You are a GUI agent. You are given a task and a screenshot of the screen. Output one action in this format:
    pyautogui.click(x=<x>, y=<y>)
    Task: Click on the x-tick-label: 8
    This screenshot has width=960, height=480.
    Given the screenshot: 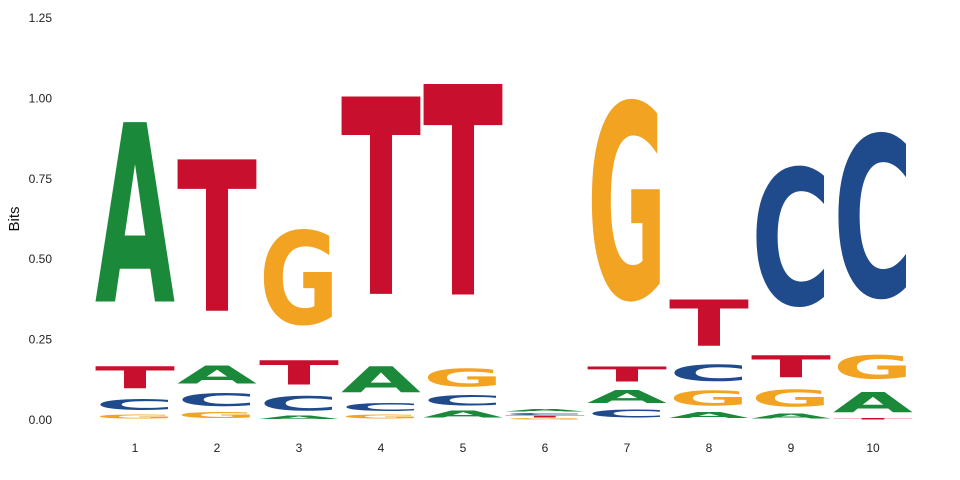 What is the action you would take?
    pyautogui.click(x=709, y=448)
    